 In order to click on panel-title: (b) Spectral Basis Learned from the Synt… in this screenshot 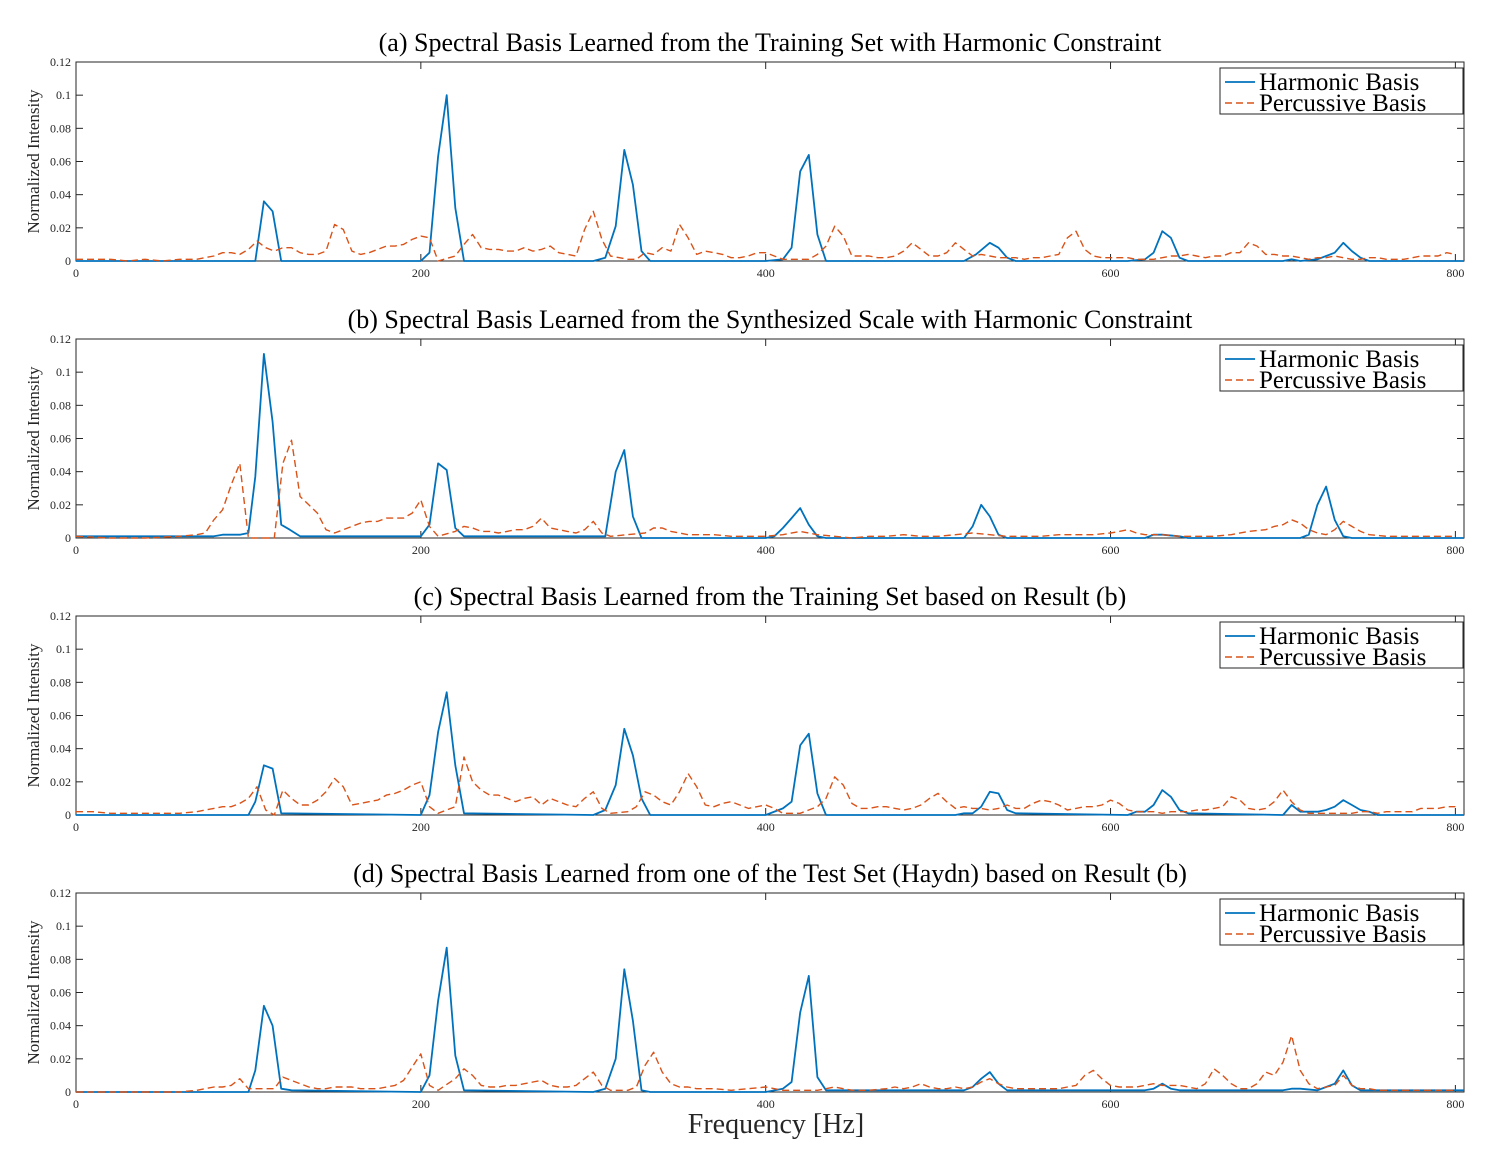, I will do `click(771, 319)`.